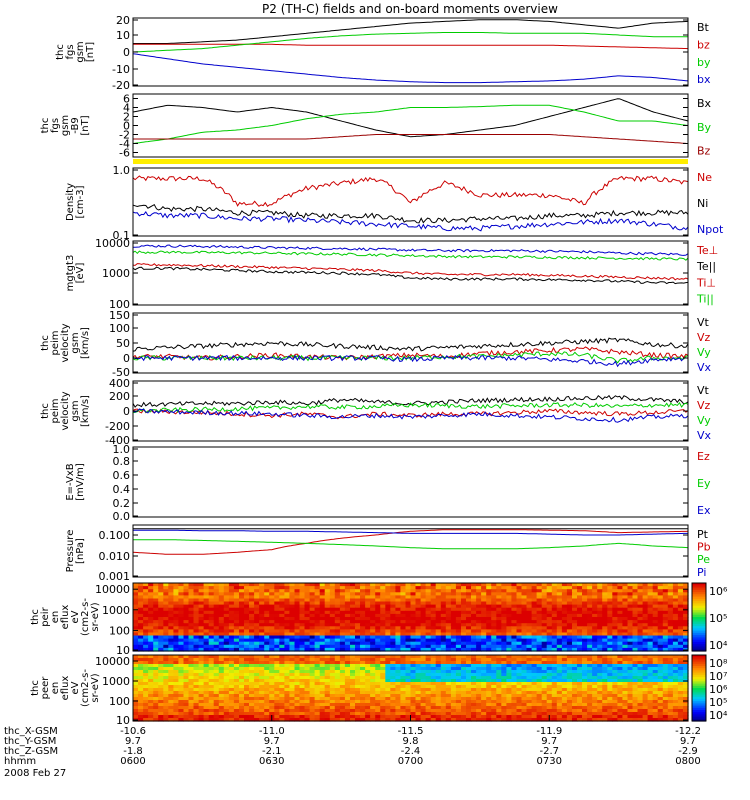 The image size is (750, 800). What do you see at coordinates (122, 475) in the screenshot?
I see `y-tick-label: 0.6` at bounding box center [122, 475].